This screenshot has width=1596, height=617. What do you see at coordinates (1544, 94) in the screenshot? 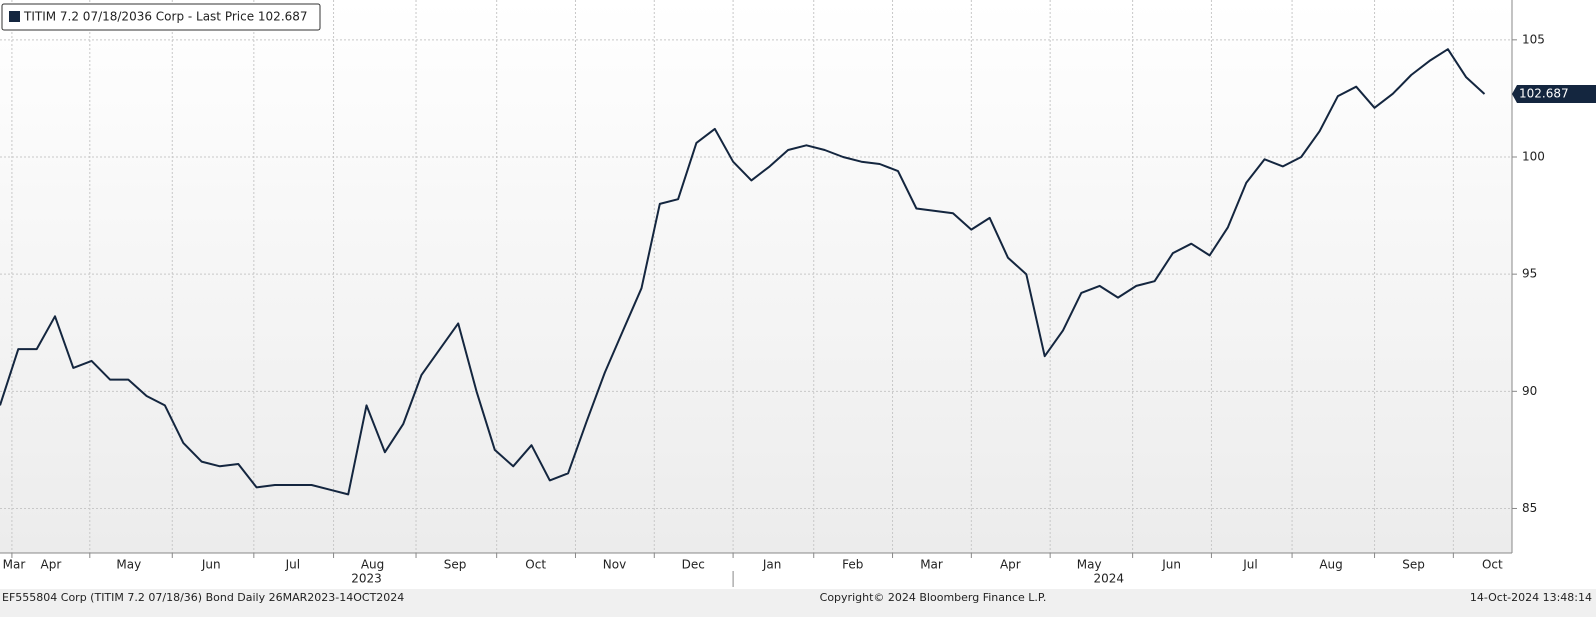
I see `last-price-label: 102.687` at bounding box center [1544, 94].